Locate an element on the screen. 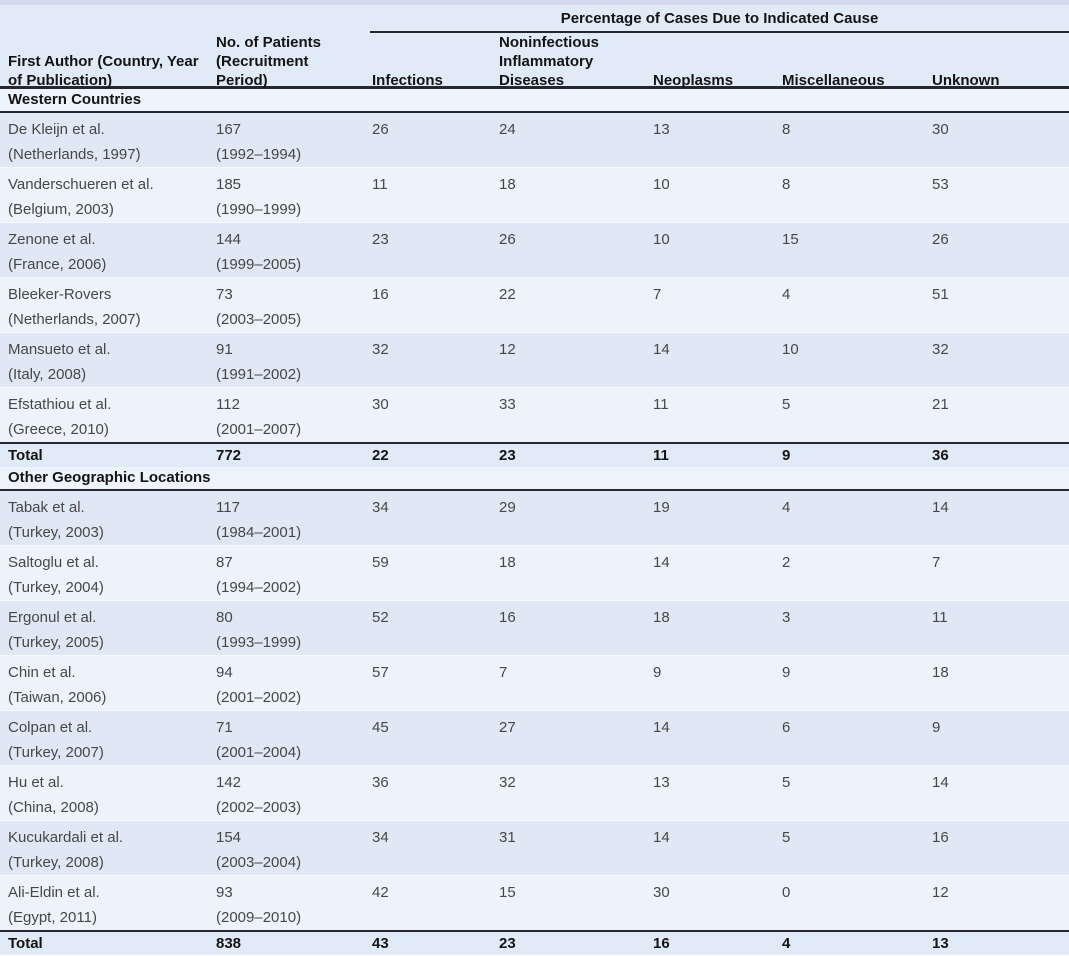 This screenshot has width=1069, height=956. author-name: Chin et al. is located at coordinates (42, 672).